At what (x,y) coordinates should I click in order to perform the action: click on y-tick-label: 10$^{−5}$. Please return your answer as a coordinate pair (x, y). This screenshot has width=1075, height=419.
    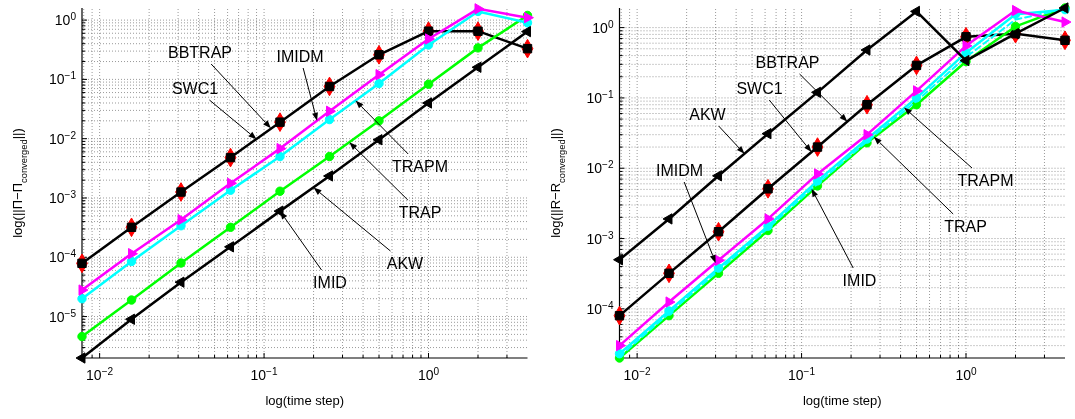
    Looking at the image, I should click on (62, 316).